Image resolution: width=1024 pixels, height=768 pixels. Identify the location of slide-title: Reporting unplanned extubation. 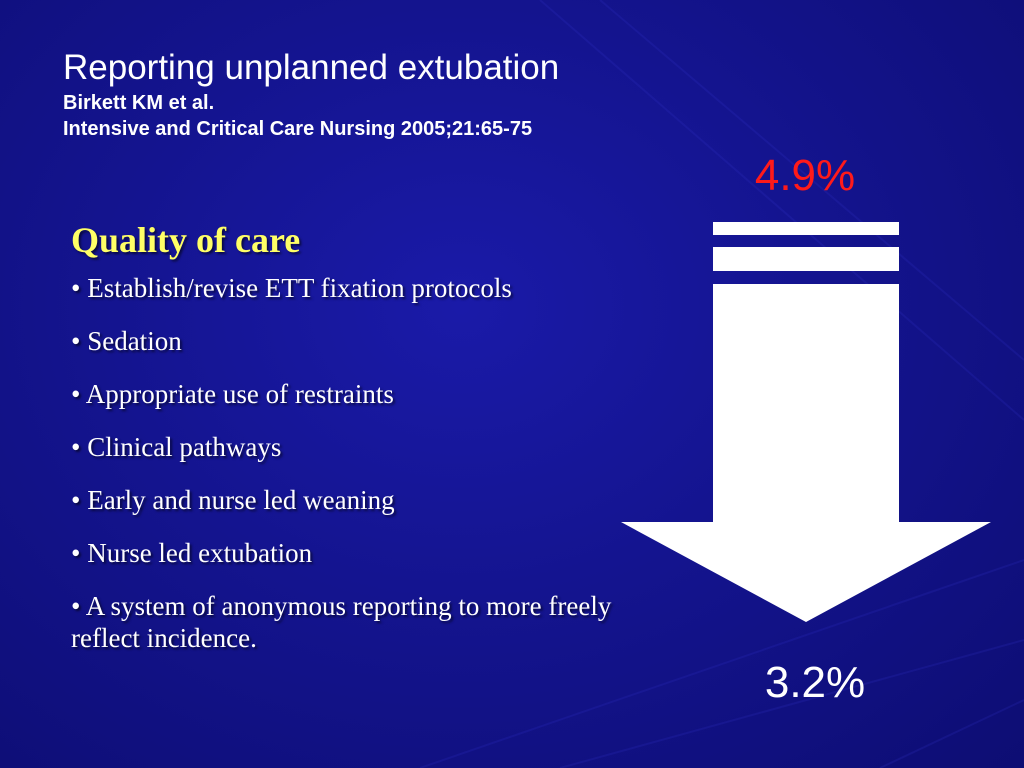
(311, 67).